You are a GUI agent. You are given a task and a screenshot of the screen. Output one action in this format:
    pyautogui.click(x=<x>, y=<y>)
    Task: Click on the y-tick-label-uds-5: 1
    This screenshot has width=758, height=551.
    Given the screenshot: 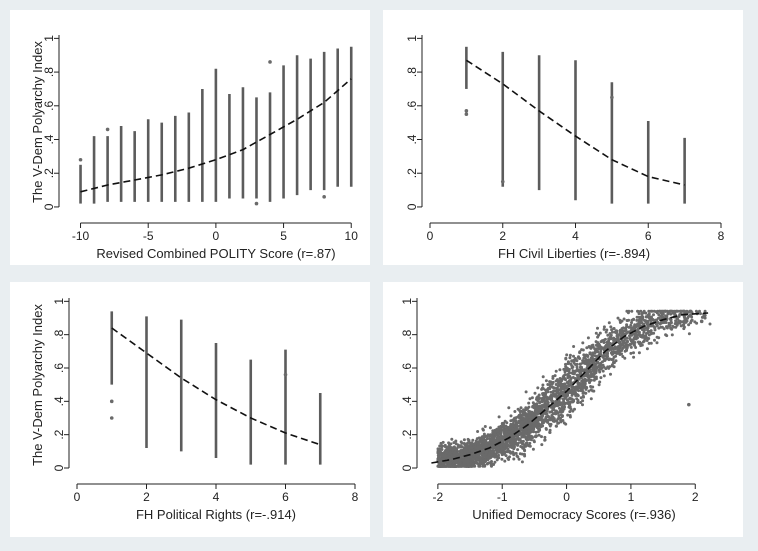 What is the action you would take?
    pyautogui.click(x=407, y=301)
    